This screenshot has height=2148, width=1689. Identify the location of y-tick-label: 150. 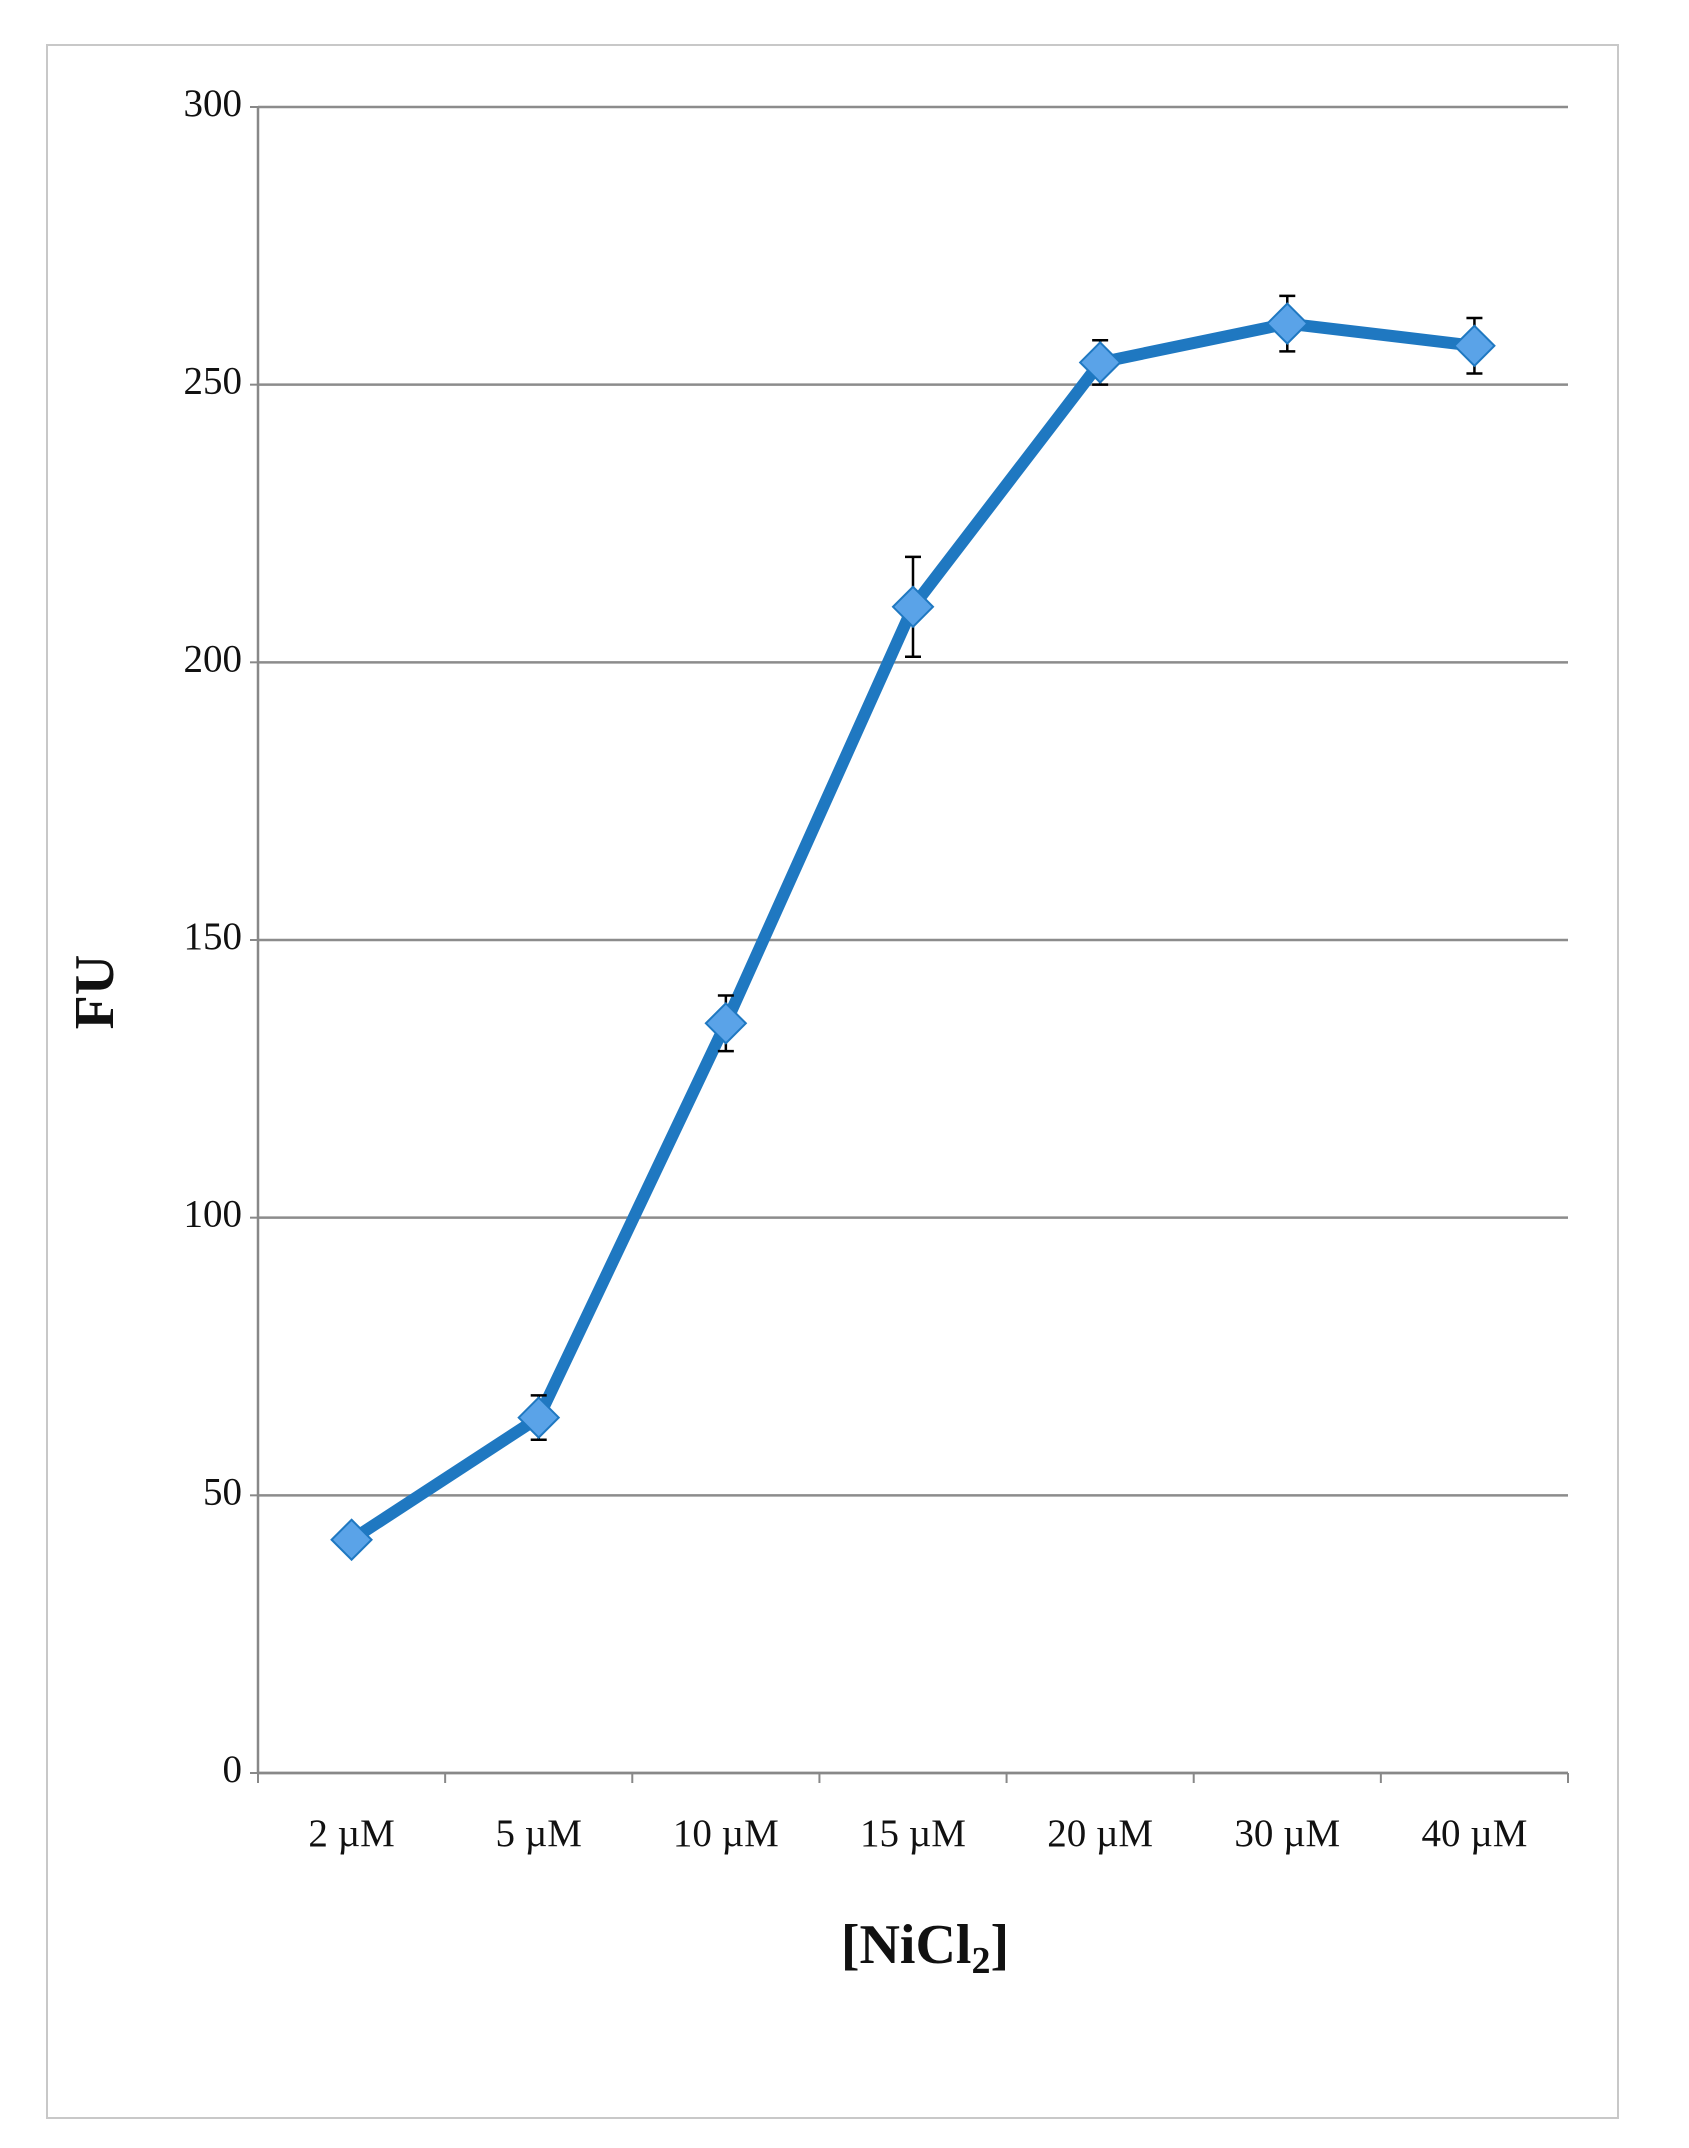
(213, 936).